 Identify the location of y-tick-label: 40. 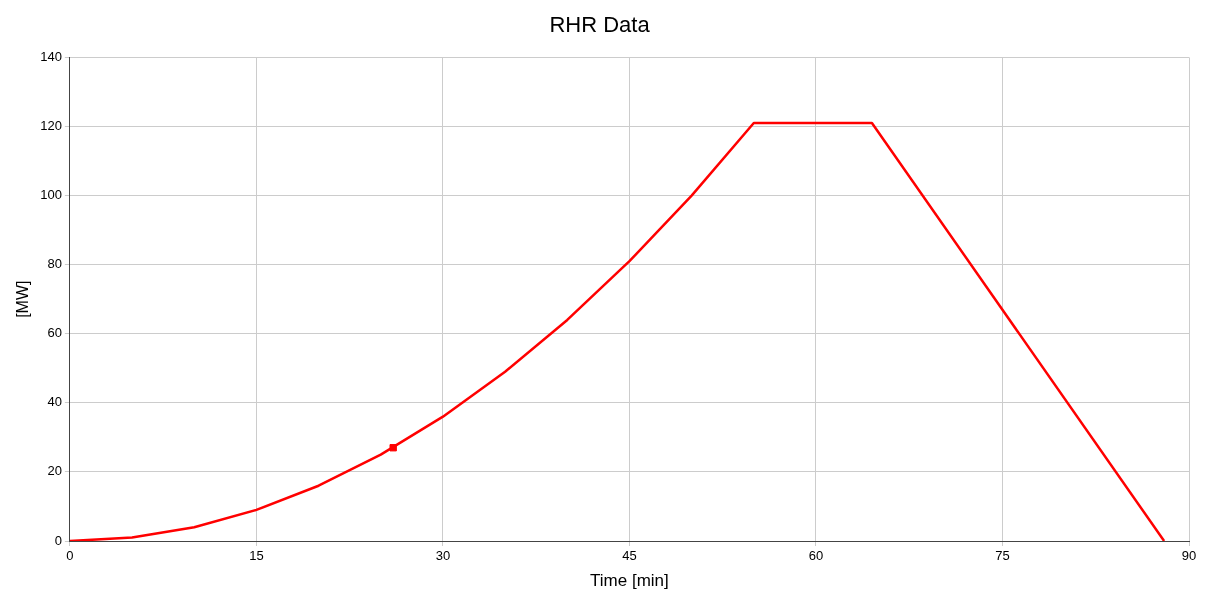
(54, 402).